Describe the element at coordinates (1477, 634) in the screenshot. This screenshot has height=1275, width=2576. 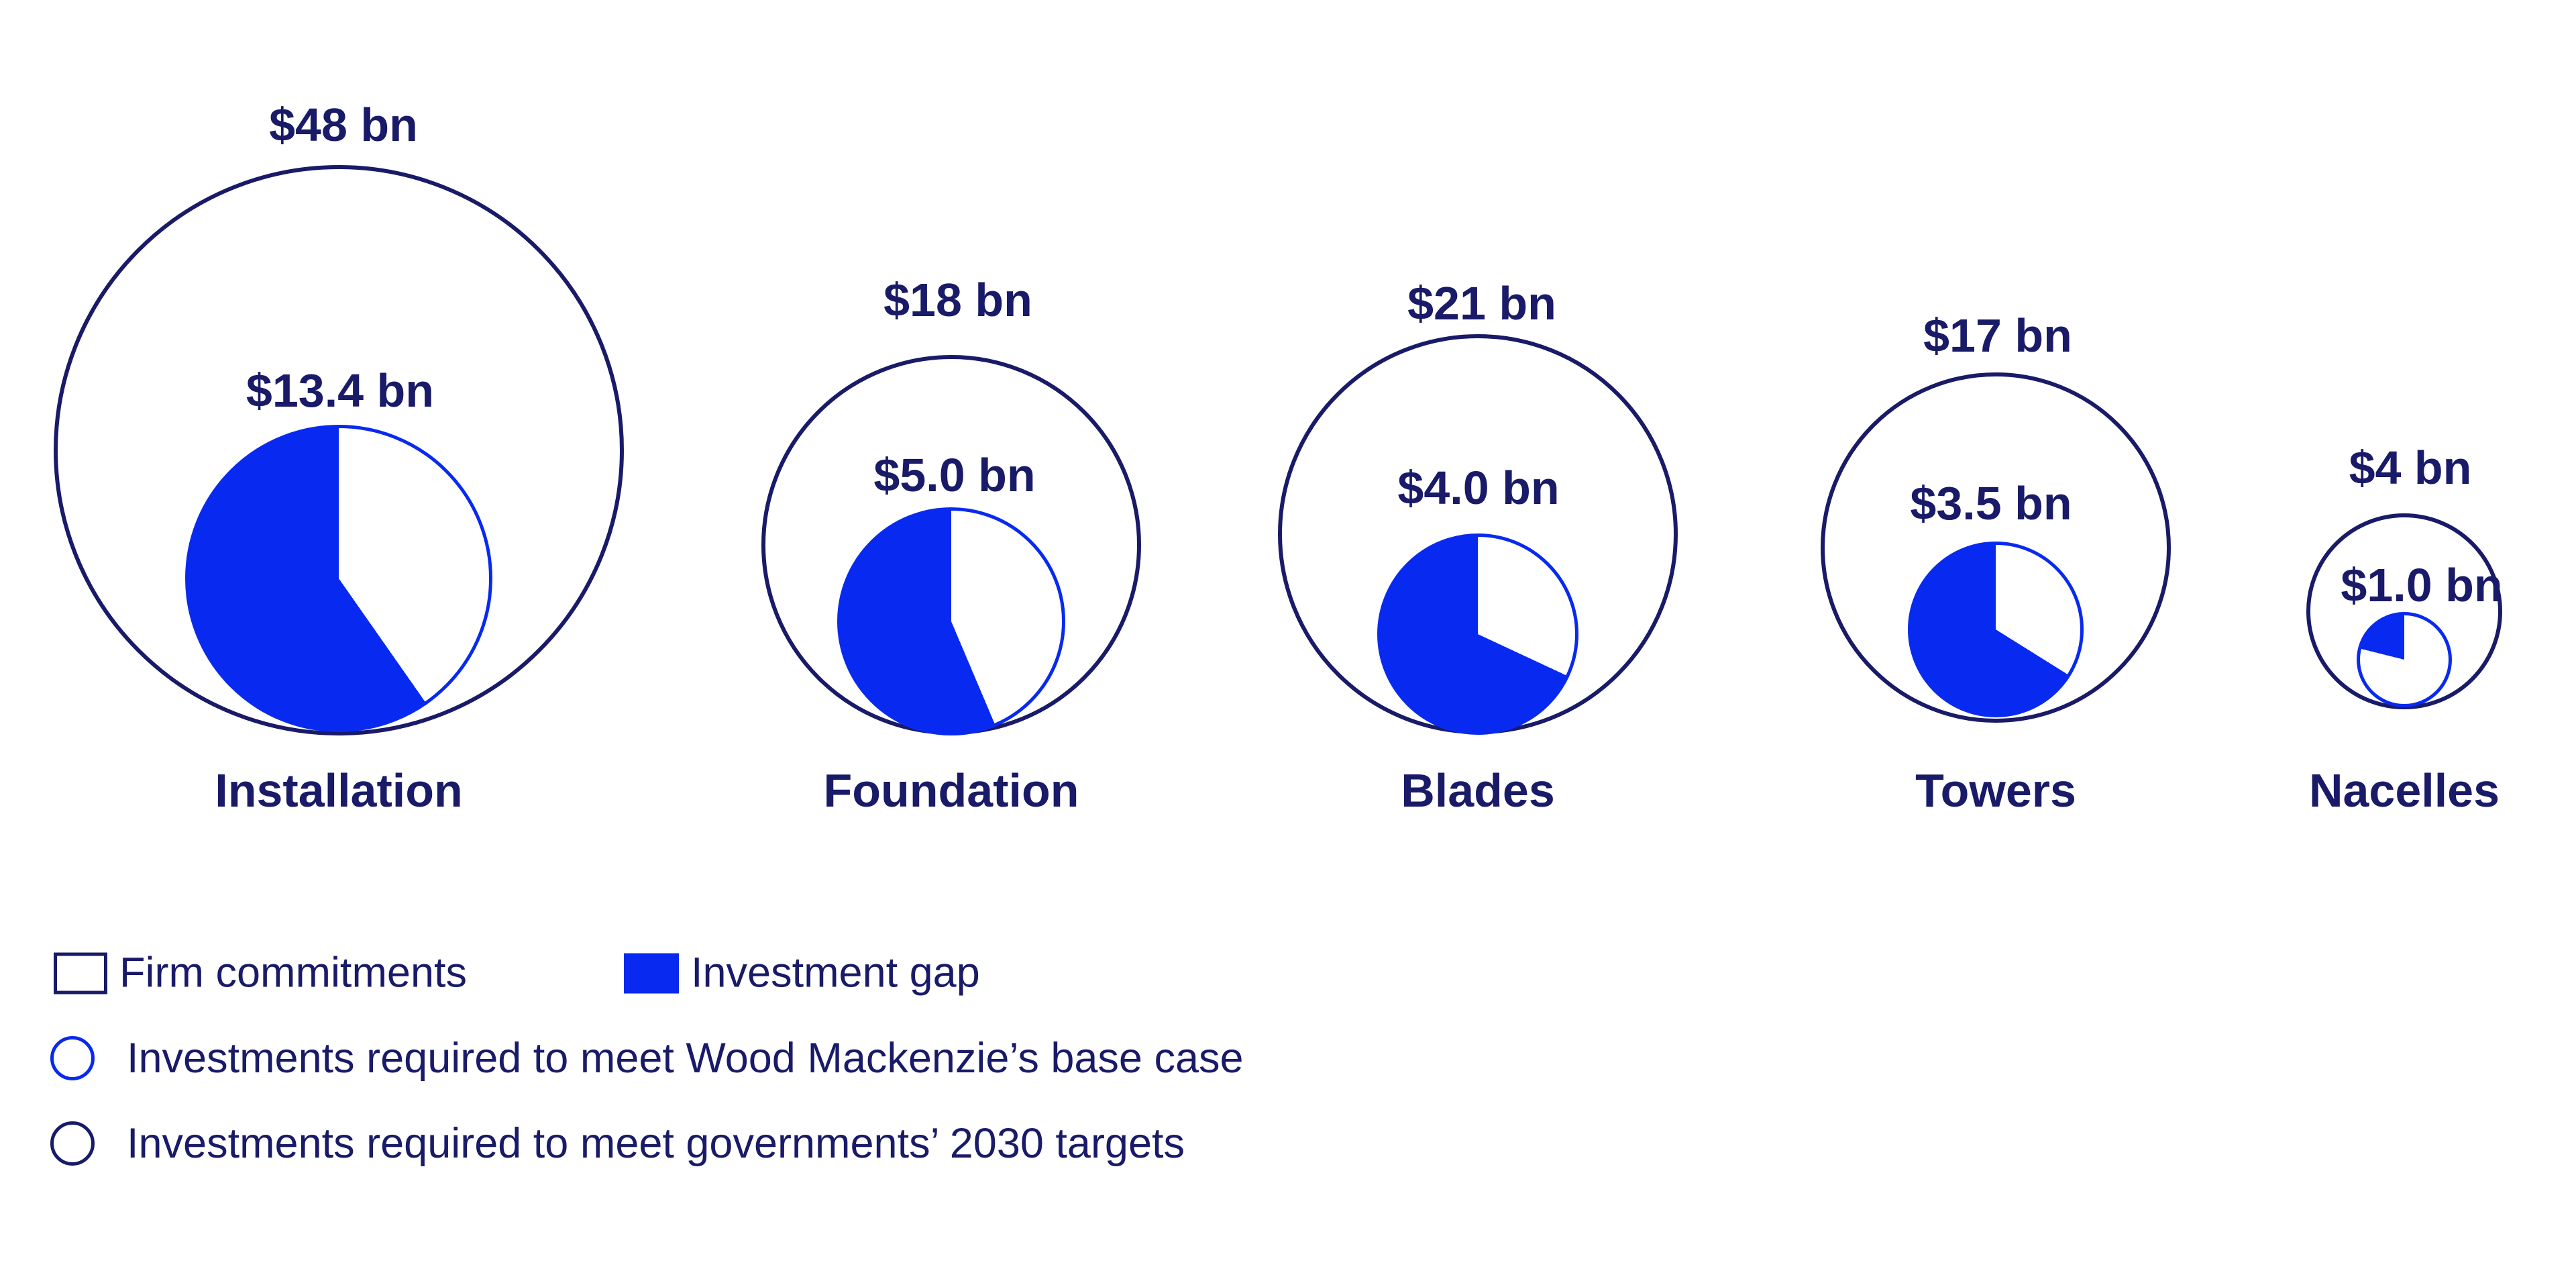
I see `base-case-pie-blades` at that location.